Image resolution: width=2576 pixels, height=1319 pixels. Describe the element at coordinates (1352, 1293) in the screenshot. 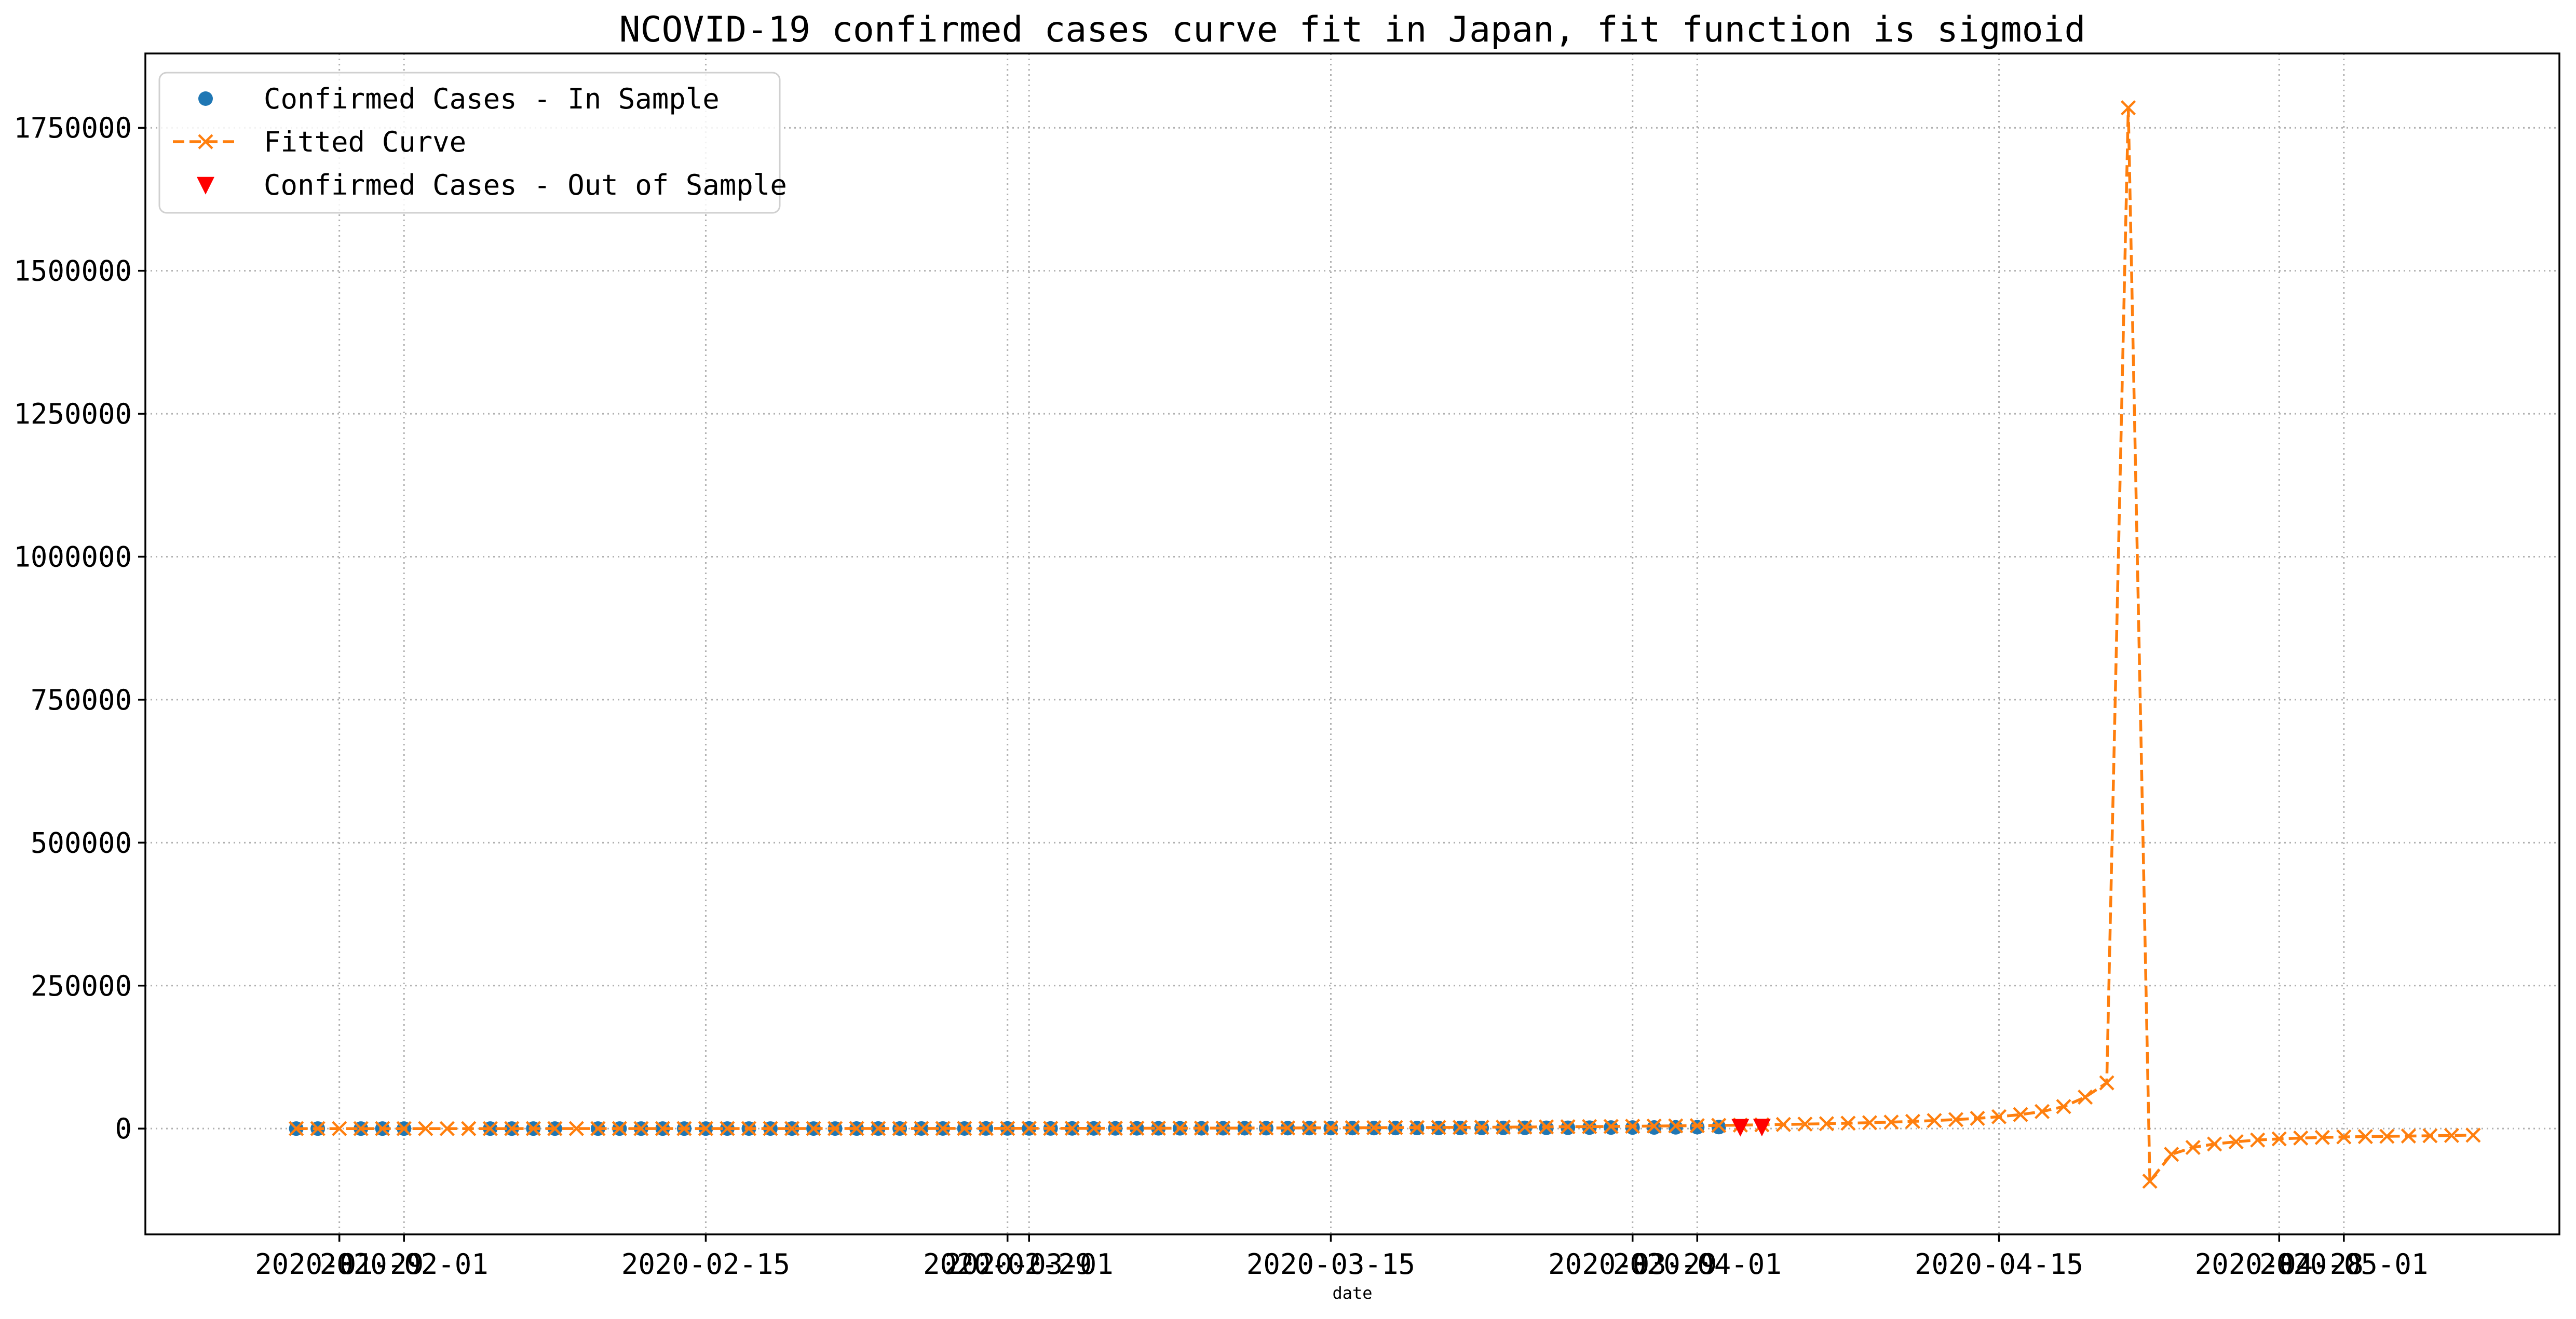

I see `x-axis-label: date` at that location.